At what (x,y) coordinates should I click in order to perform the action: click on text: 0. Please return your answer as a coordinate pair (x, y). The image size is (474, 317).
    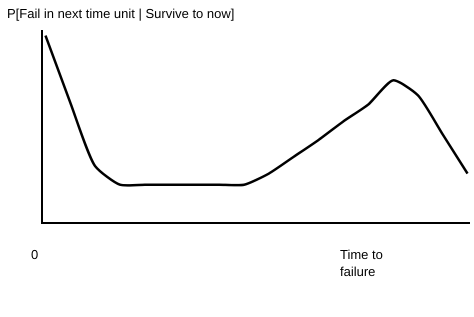
    Looking at the image, I should click on (34, 254).